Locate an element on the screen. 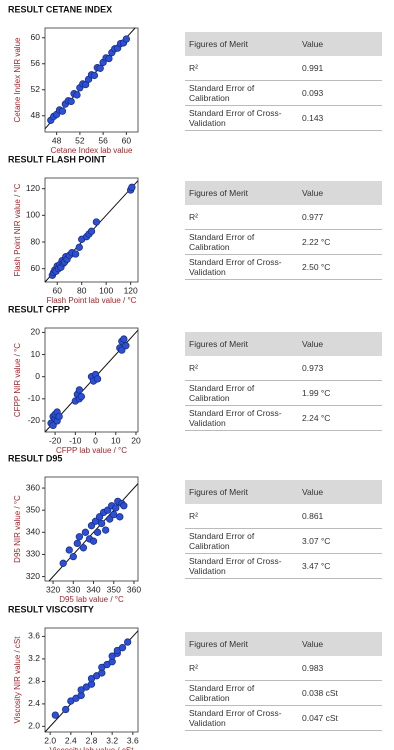 The width and height of the screenshot is (394, 750). y-tick-label: 320 is located at coordinates (33, 576).